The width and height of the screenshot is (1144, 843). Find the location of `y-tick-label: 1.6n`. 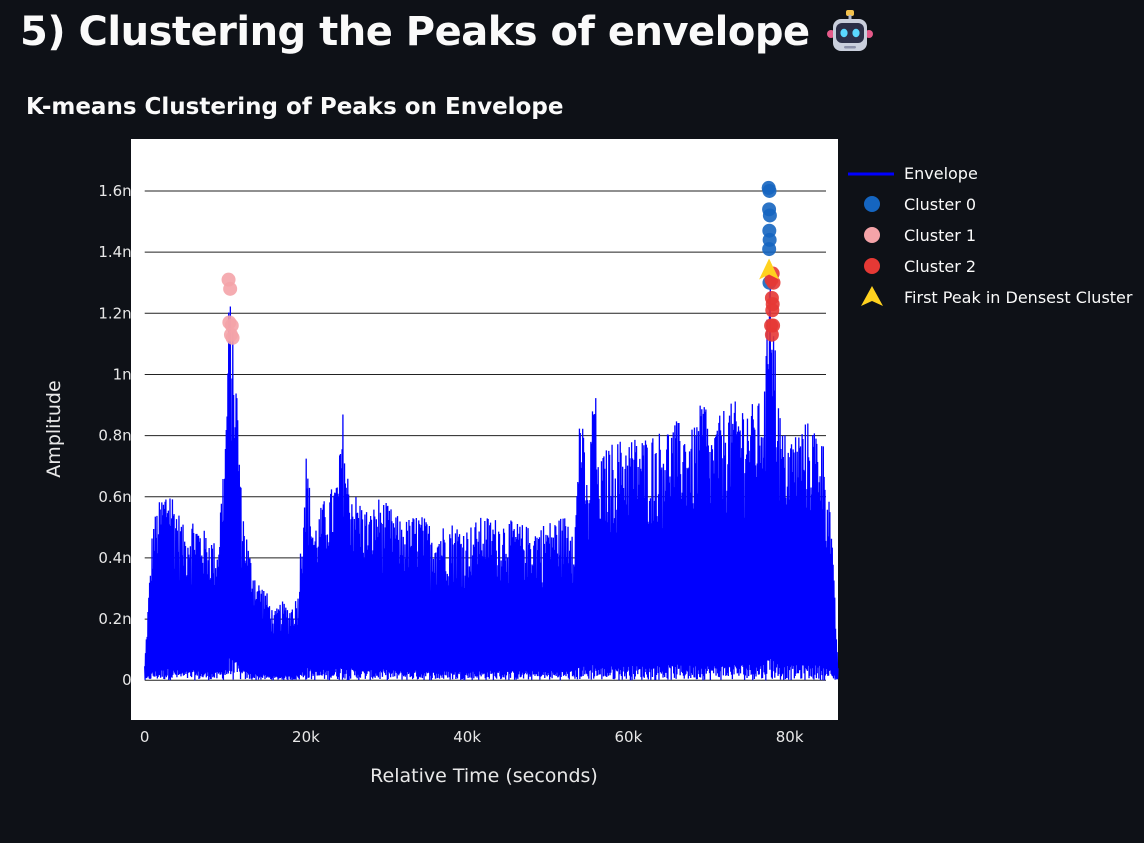

y-tick-label: 1.6n is located at coordinates (114, 191).